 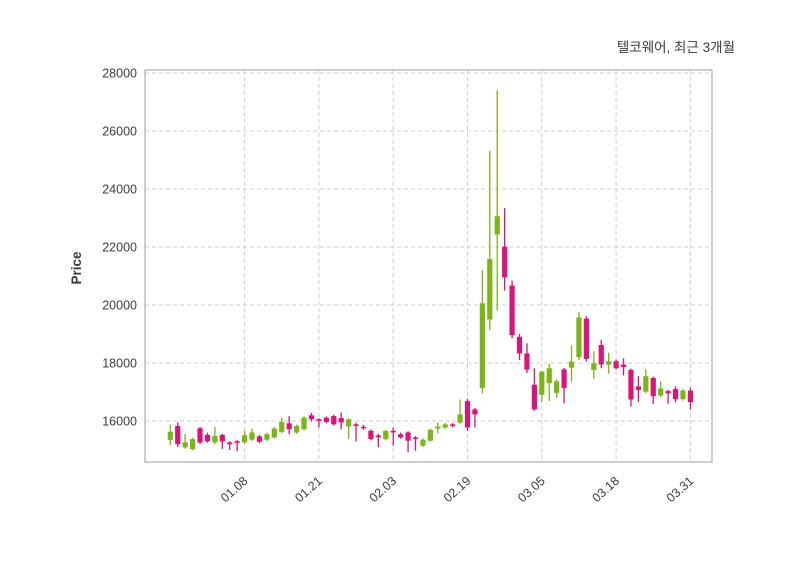 I want to click on y-tick-label: 24000, so click(x=119, y=189).